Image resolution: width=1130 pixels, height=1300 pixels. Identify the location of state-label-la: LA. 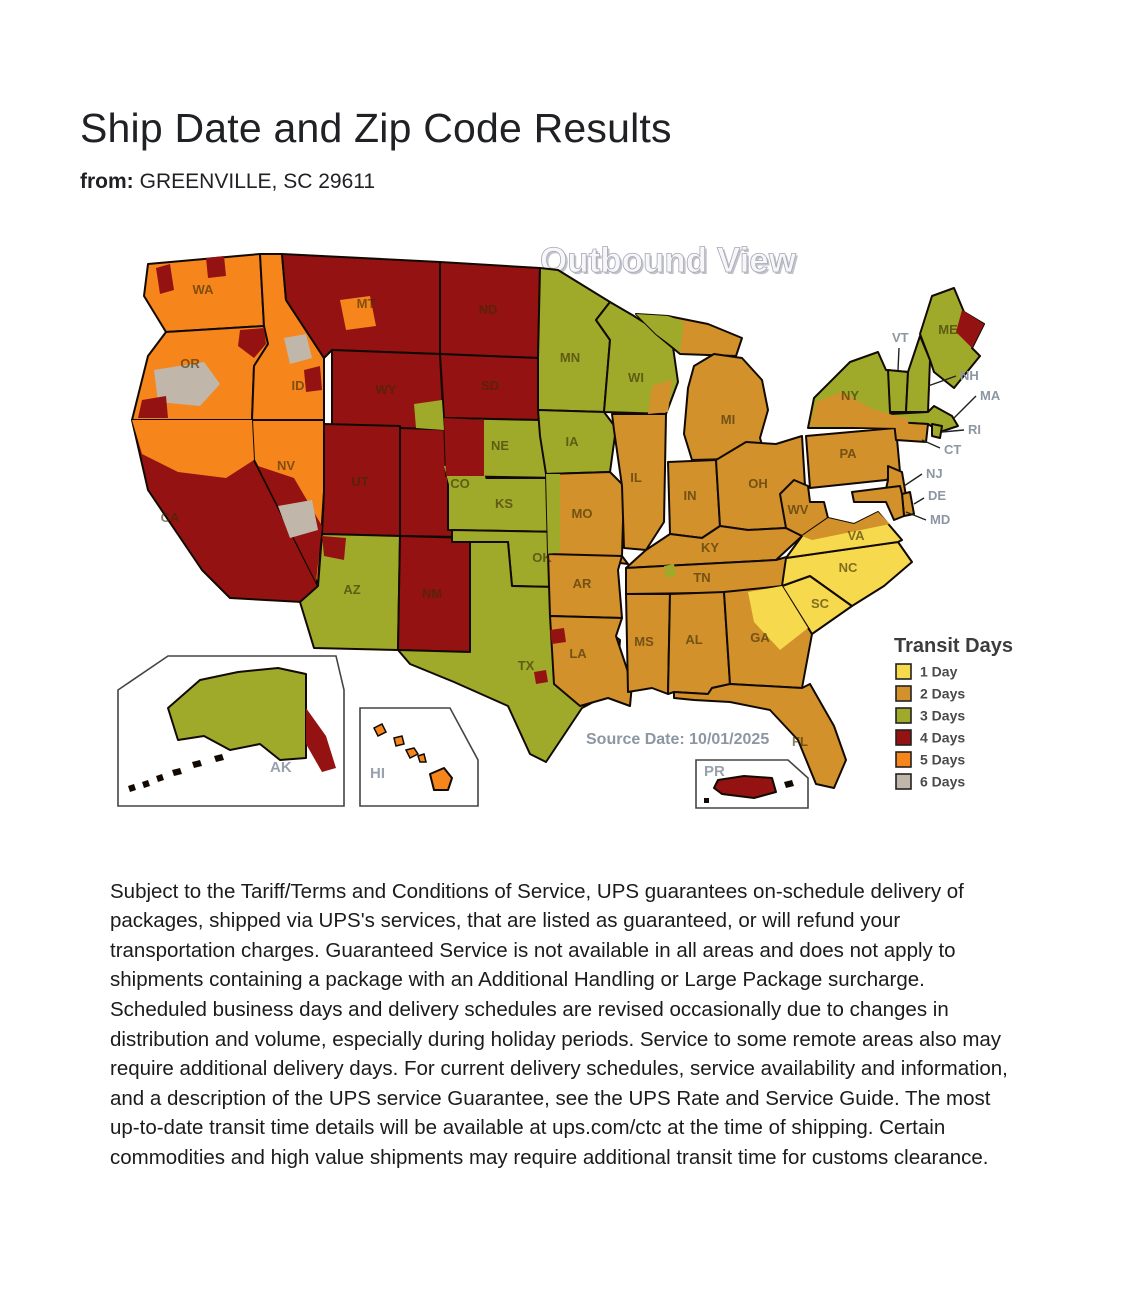
(578, 653).